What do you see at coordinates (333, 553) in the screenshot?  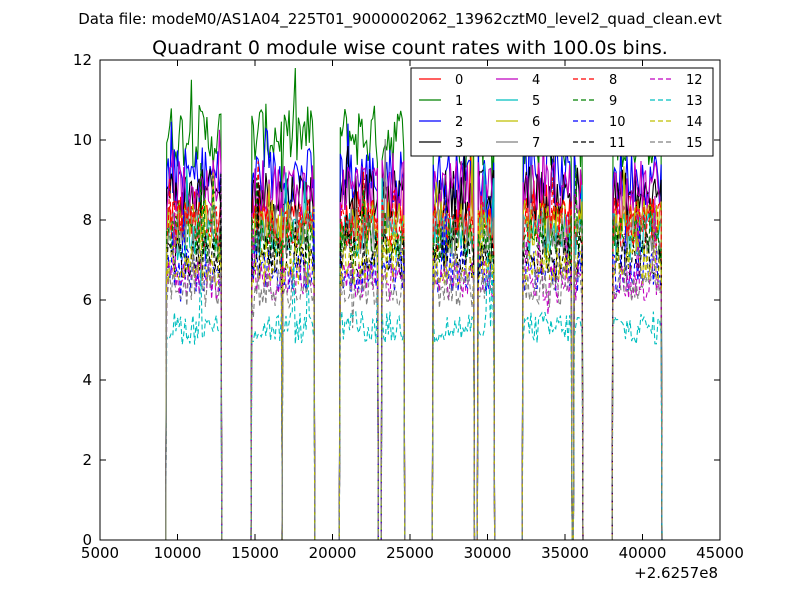 I see `x-tick-label: 20000` at bounding box center [333, 553].